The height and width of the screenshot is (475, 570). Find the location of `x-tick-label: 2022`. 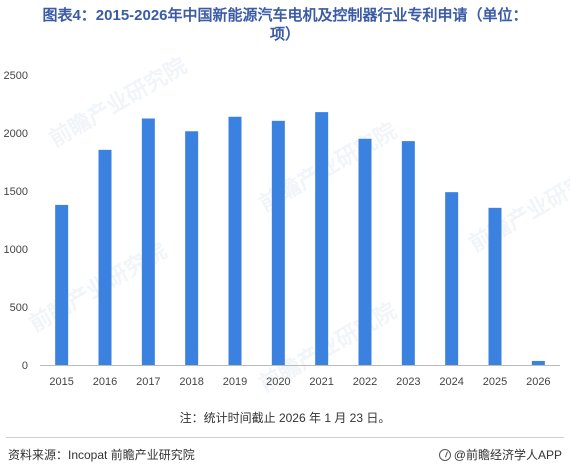

x-tick-label: 2022 is located at coordinates (365, 382).